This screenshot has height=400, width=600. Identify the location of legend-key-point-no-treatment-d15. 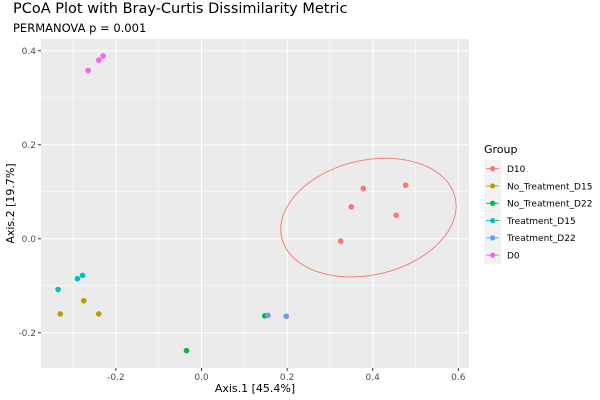
(493, 186).